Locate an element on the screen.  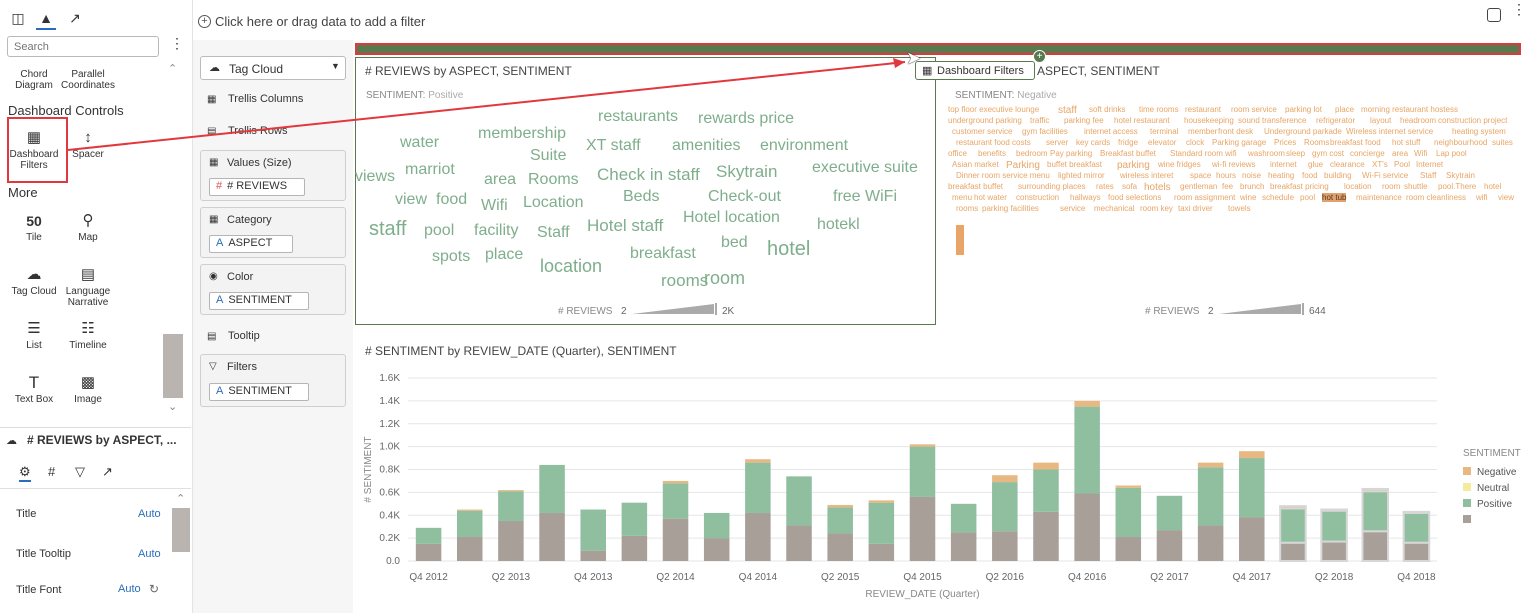
tag-word: sofa is located at coordinates (1130, 186).